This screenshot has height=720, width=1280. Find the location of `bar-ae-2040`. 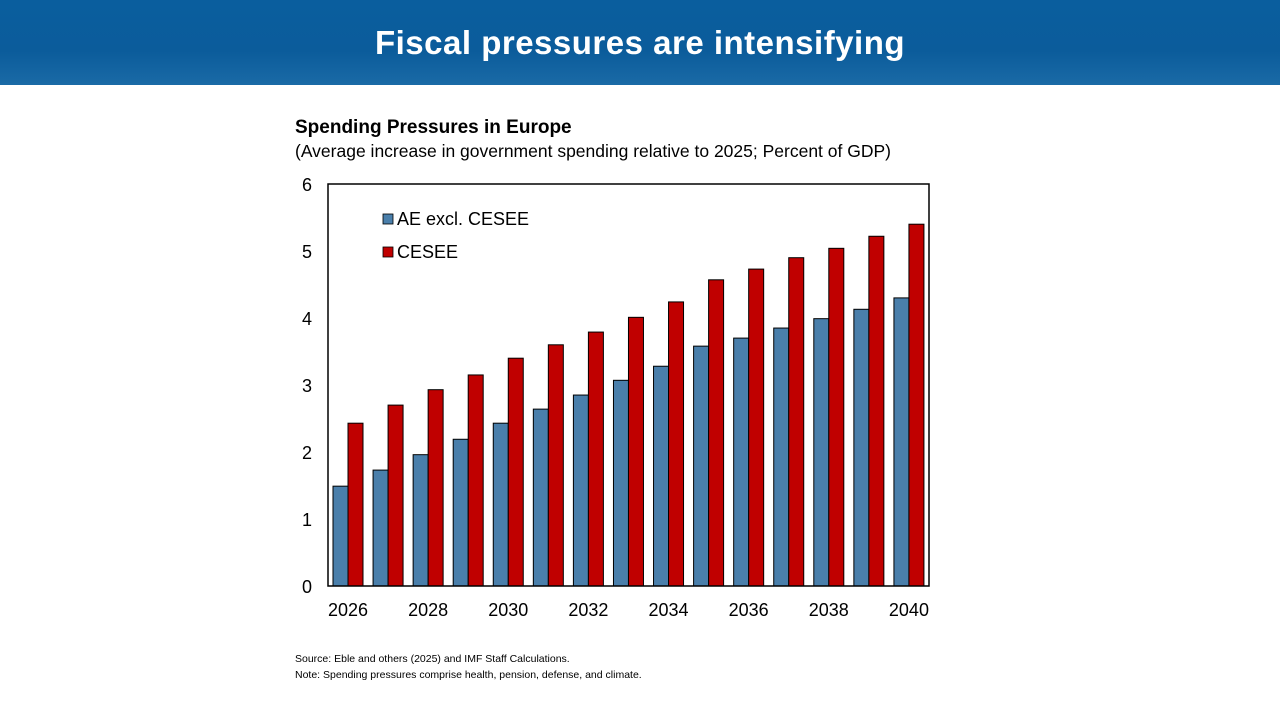

bar-ae-2040 is located at coordinates (901, 442).